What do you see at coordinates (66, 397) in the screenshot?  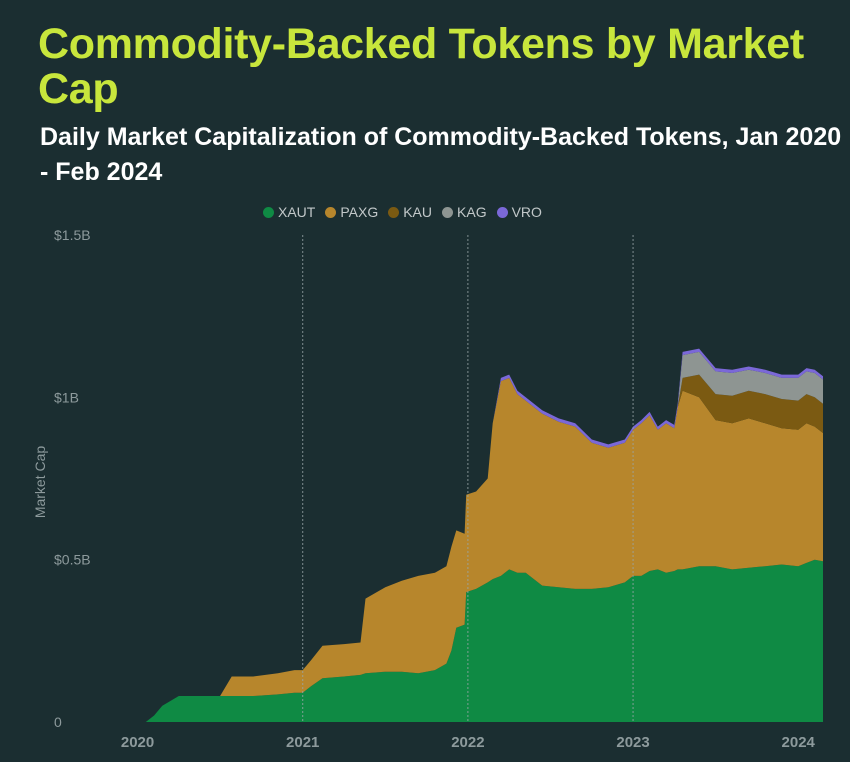 I see `y-tick-label: $1B` at bounding box center [66, 397].